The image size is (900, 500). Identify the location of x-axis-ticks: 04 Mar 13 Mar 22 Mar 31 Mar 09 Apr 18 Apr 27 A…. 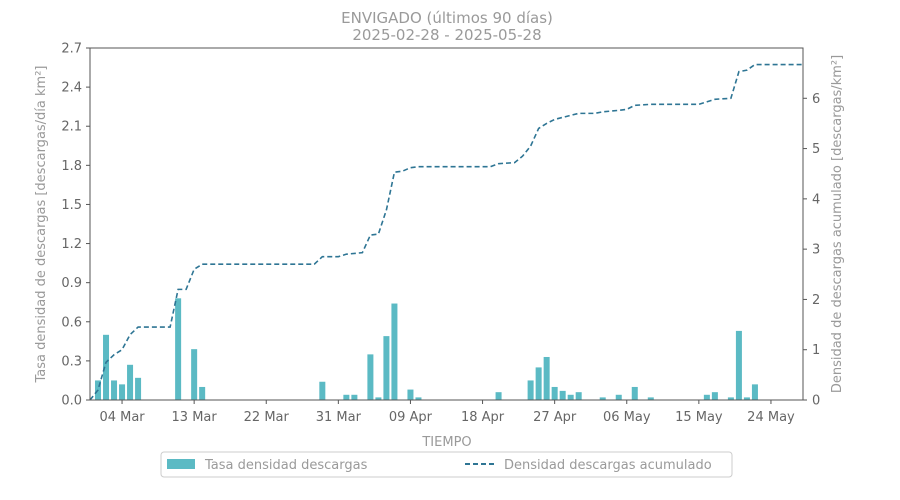
(447, 412).